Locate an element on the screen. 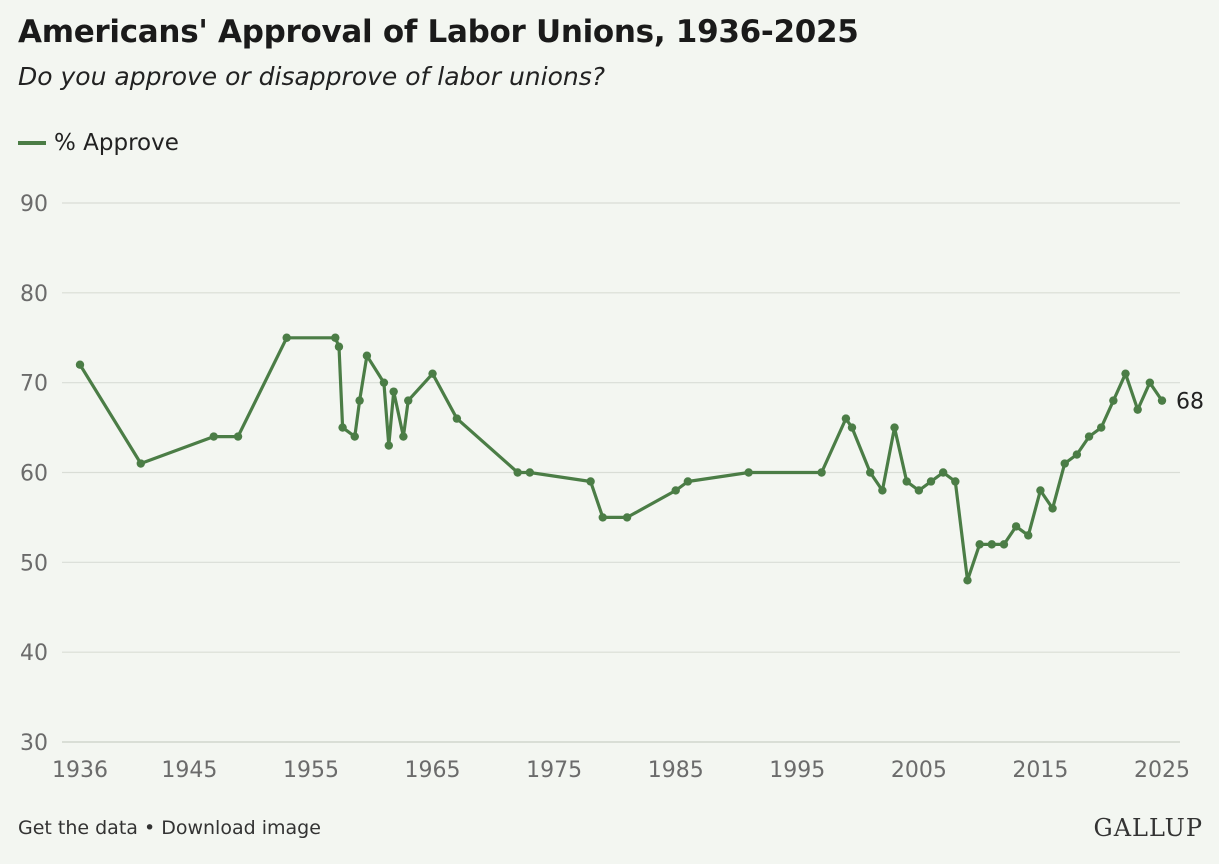 The image size is (1219, 864). data-point-1959.6 is located at coordinates (367, 355).